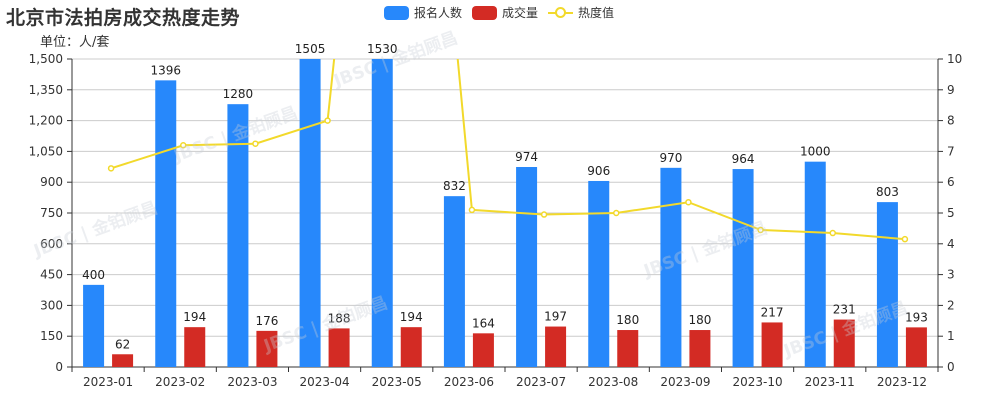 The height and width of the screenshot is (400, 1000). Describe the element at coordinates (469, 382) in the screenshot. I see `x-axis-tick-label: 2023-06` at that location.